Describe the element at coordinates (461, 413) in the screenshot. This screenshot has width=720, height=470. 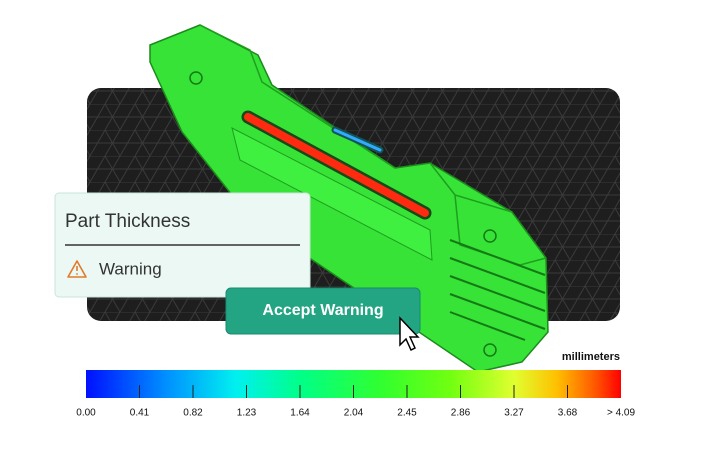
I see `colorbar-tick-label: 2.86` at that location.